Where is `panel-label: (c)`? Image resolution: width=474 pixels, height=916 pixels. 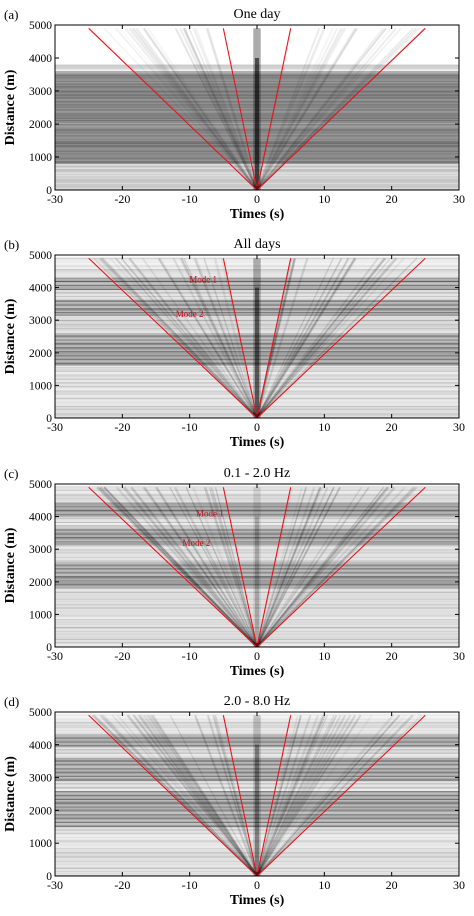 panel-label: (c) is located at coordinates (11, 473).